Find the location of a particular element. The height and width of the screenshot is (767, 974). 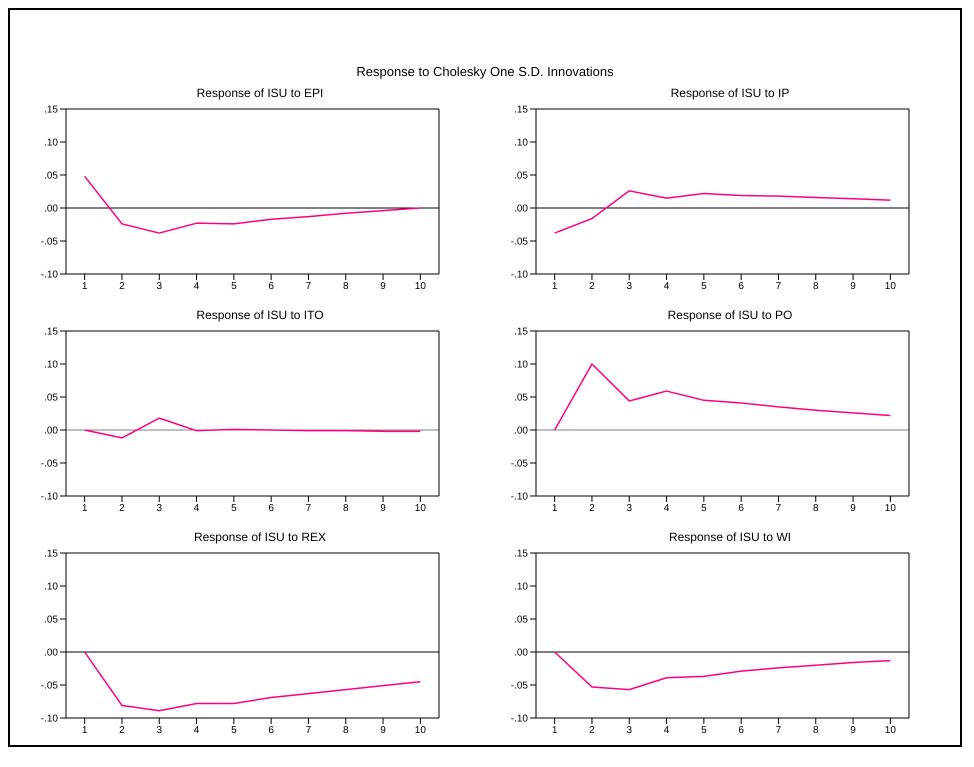

chart-title: Response of ISU to EPI is located at coordinates (260, 94).